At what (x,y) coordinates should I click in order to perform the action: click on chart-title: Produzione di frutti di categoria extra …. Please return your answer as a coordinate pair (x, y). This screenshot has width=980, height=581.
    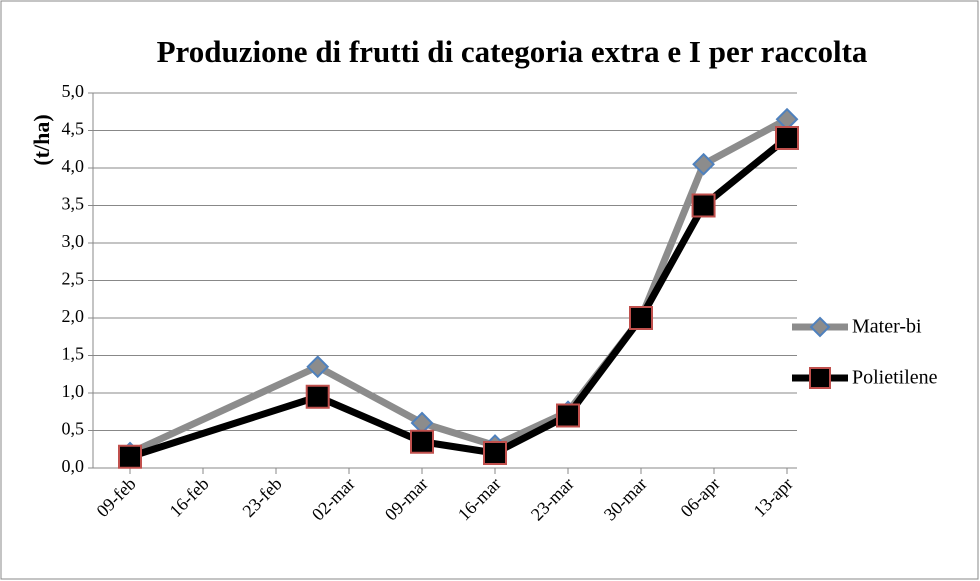
    Looking at the image, I should click on (512, 51).